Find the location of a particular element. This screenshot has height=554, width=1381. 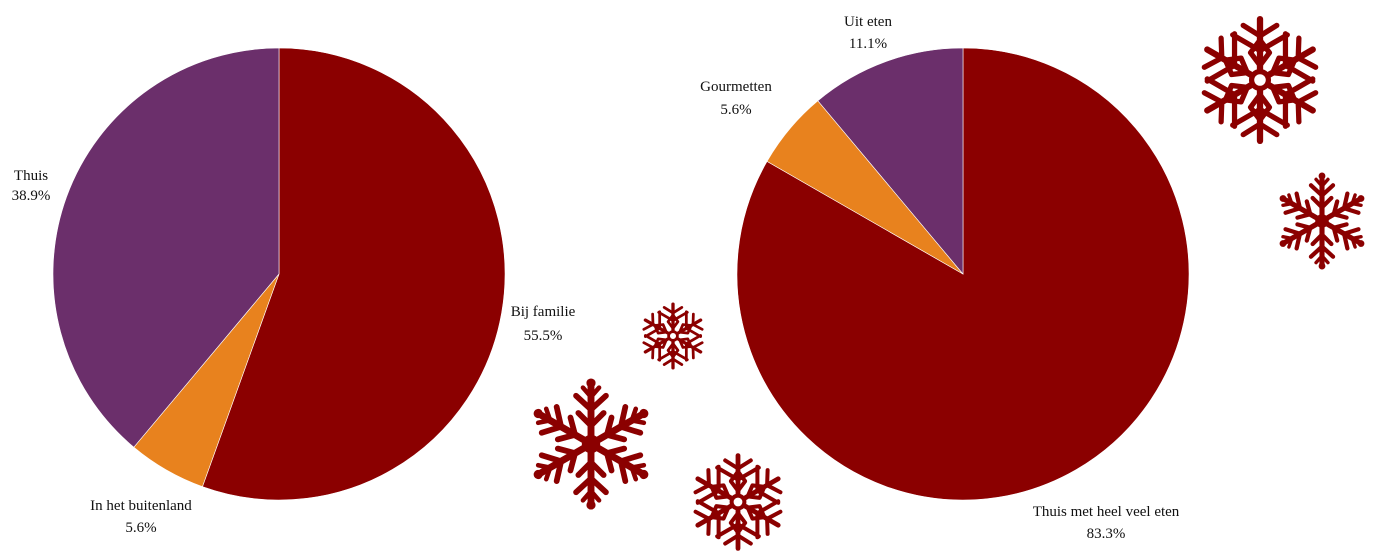

slice-percent-label: 55.5% is located at coordinates (543, 336).